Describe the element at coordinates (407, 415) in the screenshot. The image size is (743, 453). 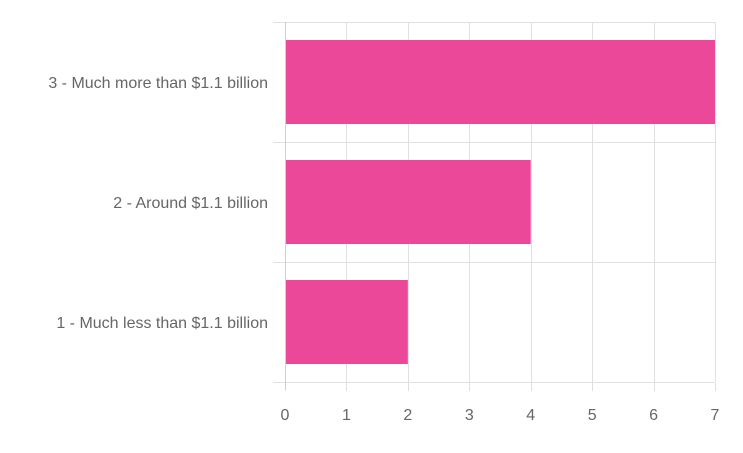
I see `tick-label-x: 2` at that location.